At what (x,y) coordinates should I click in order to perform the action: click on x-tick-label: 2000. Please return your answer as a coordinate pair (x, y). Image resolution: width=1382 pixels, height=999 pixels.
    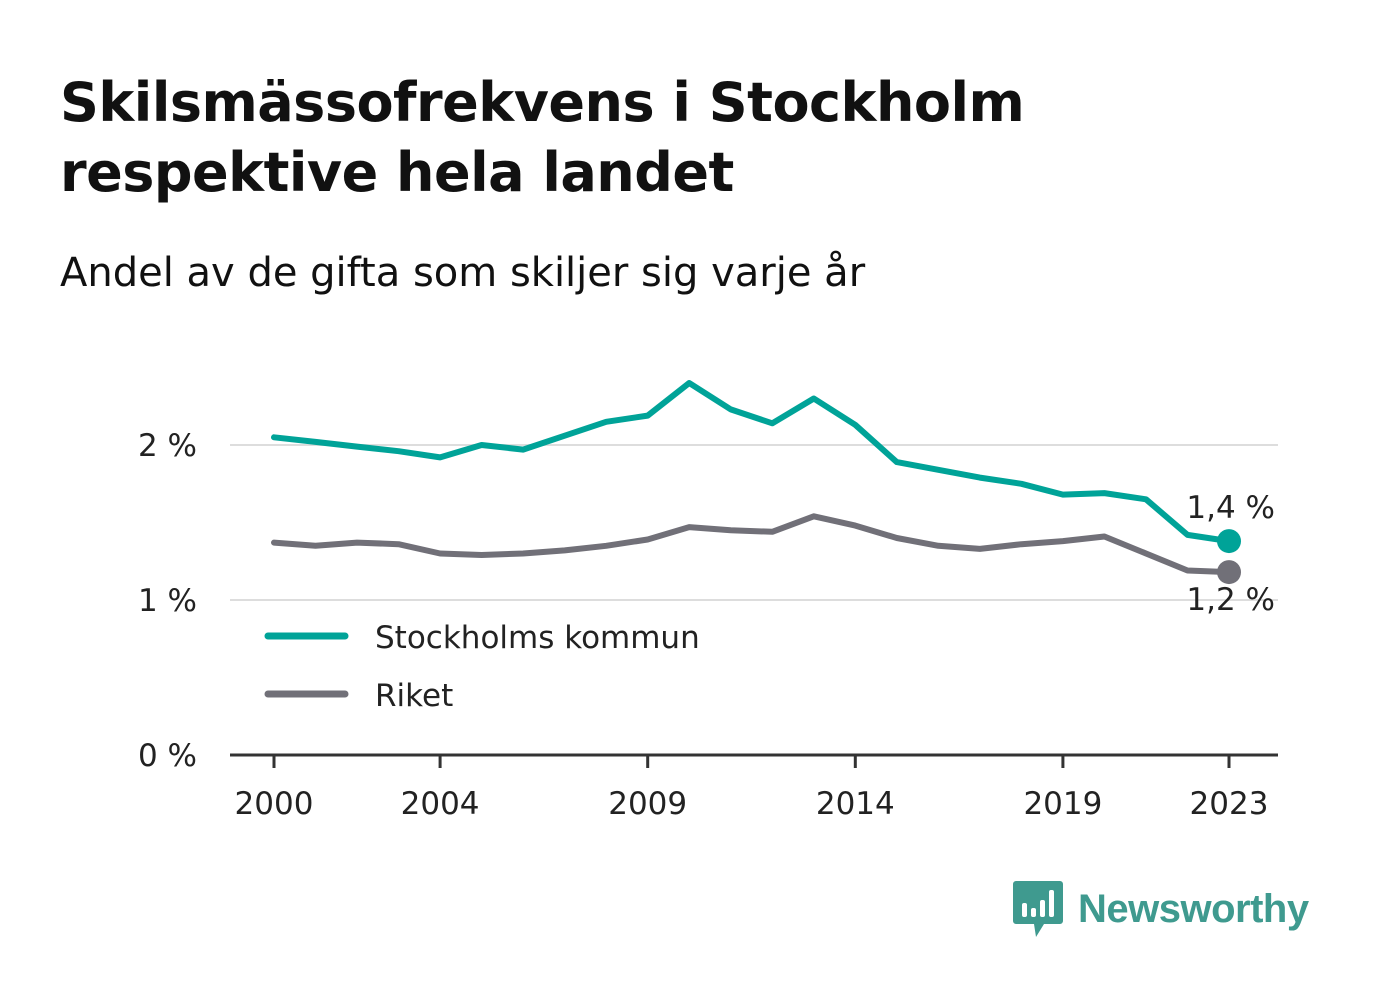
    Looking at the image, I should click on (274, 804).